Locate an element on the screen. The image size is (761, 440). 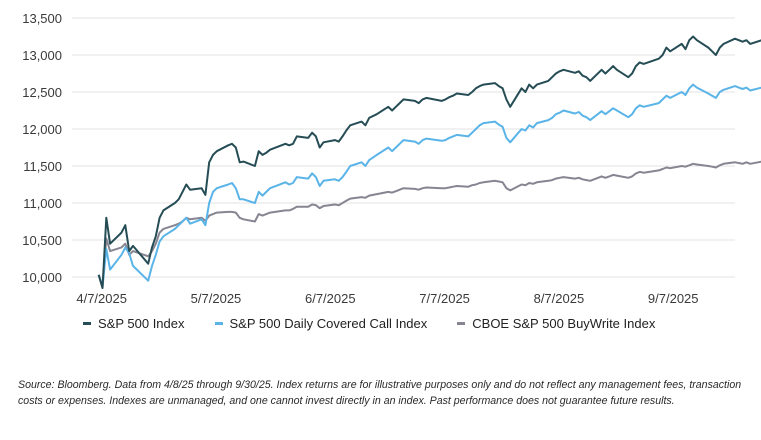
legend-item-buywrite: CBOE S&P 500 BuyWrite Index is located at coordinates (556, 323).